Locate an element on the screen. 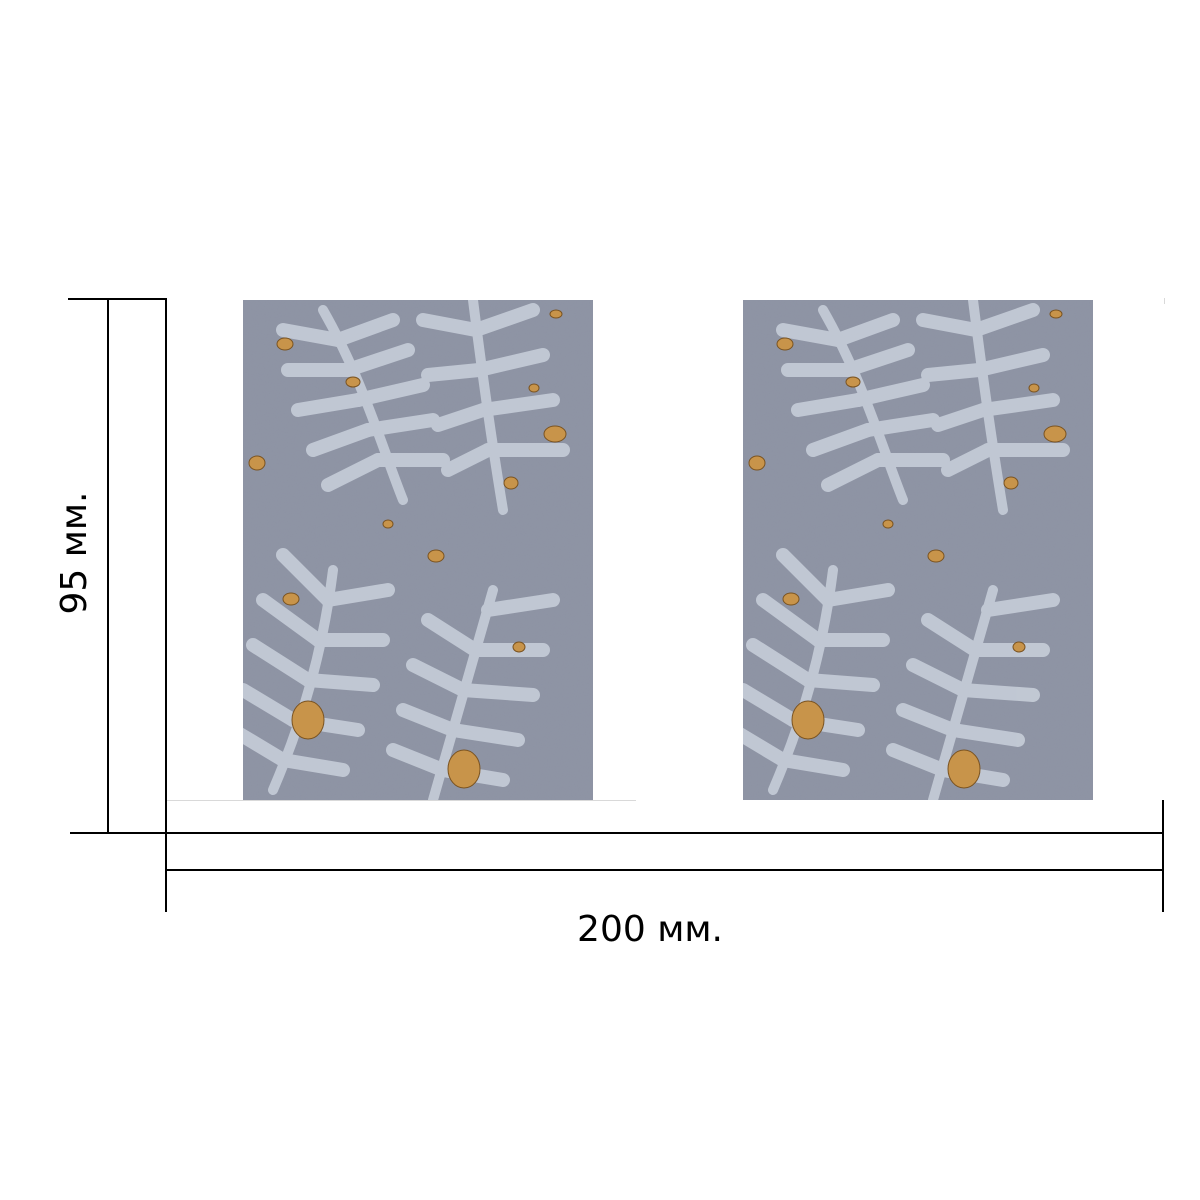 Image resolution: width=1200 pixels, height=1200 pixels. photo-panel-left is located at coordinates (418, 550).